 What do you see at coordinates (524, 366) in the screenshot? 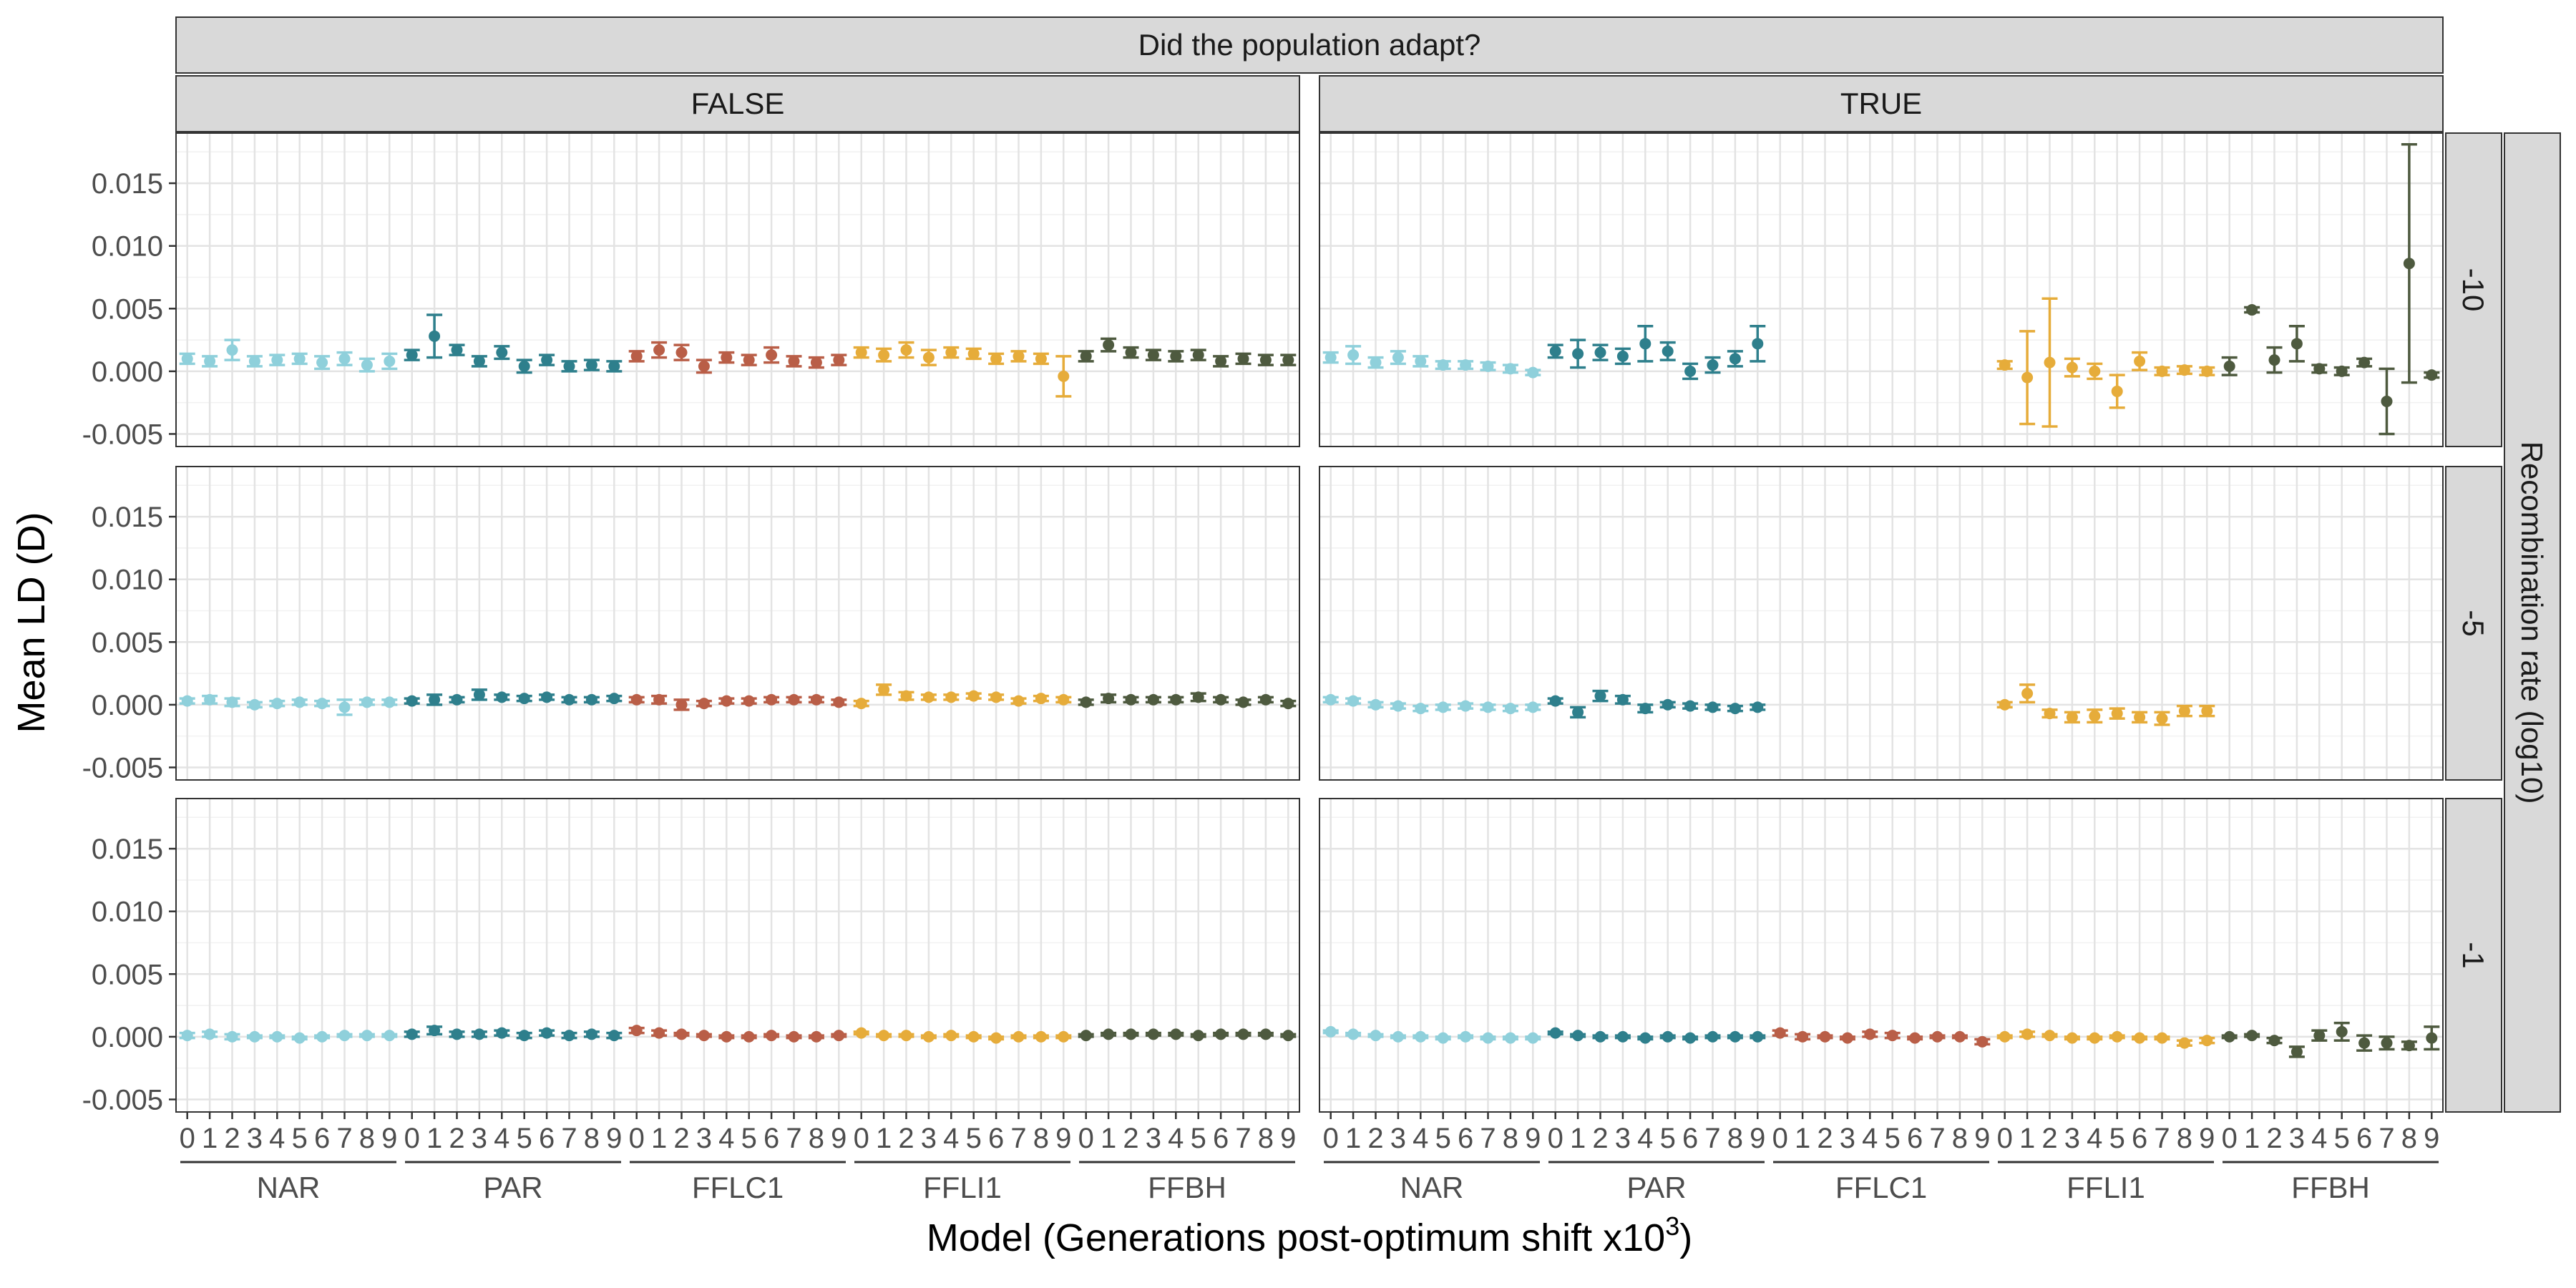
I see `point-par-gen5` at bounding box center [524, 366].